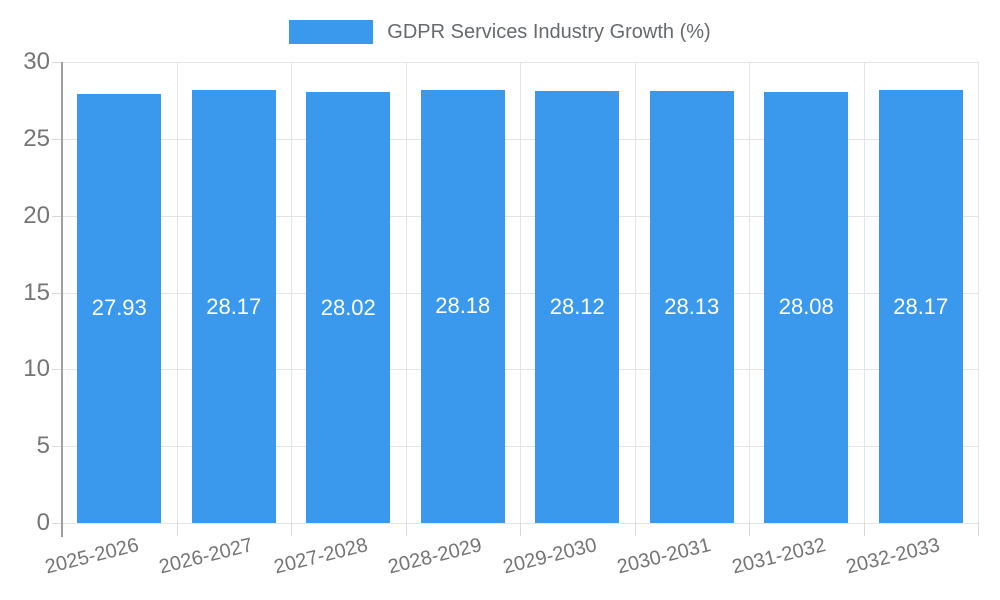  What do you see at coordinates (331, 32) in the screenshot?
I see `legend-swatch` at bounding box center [331, 32].